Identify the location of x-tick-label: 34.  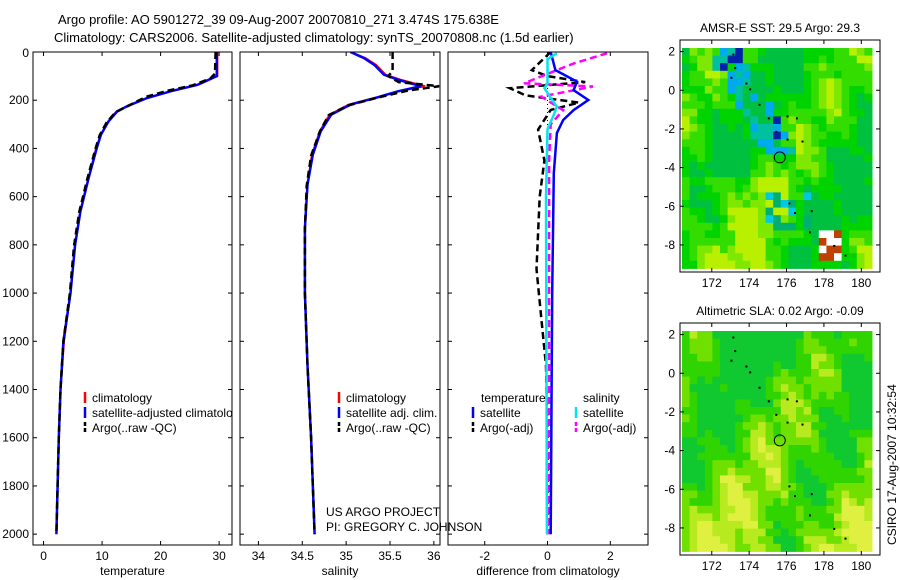
(259, 556).